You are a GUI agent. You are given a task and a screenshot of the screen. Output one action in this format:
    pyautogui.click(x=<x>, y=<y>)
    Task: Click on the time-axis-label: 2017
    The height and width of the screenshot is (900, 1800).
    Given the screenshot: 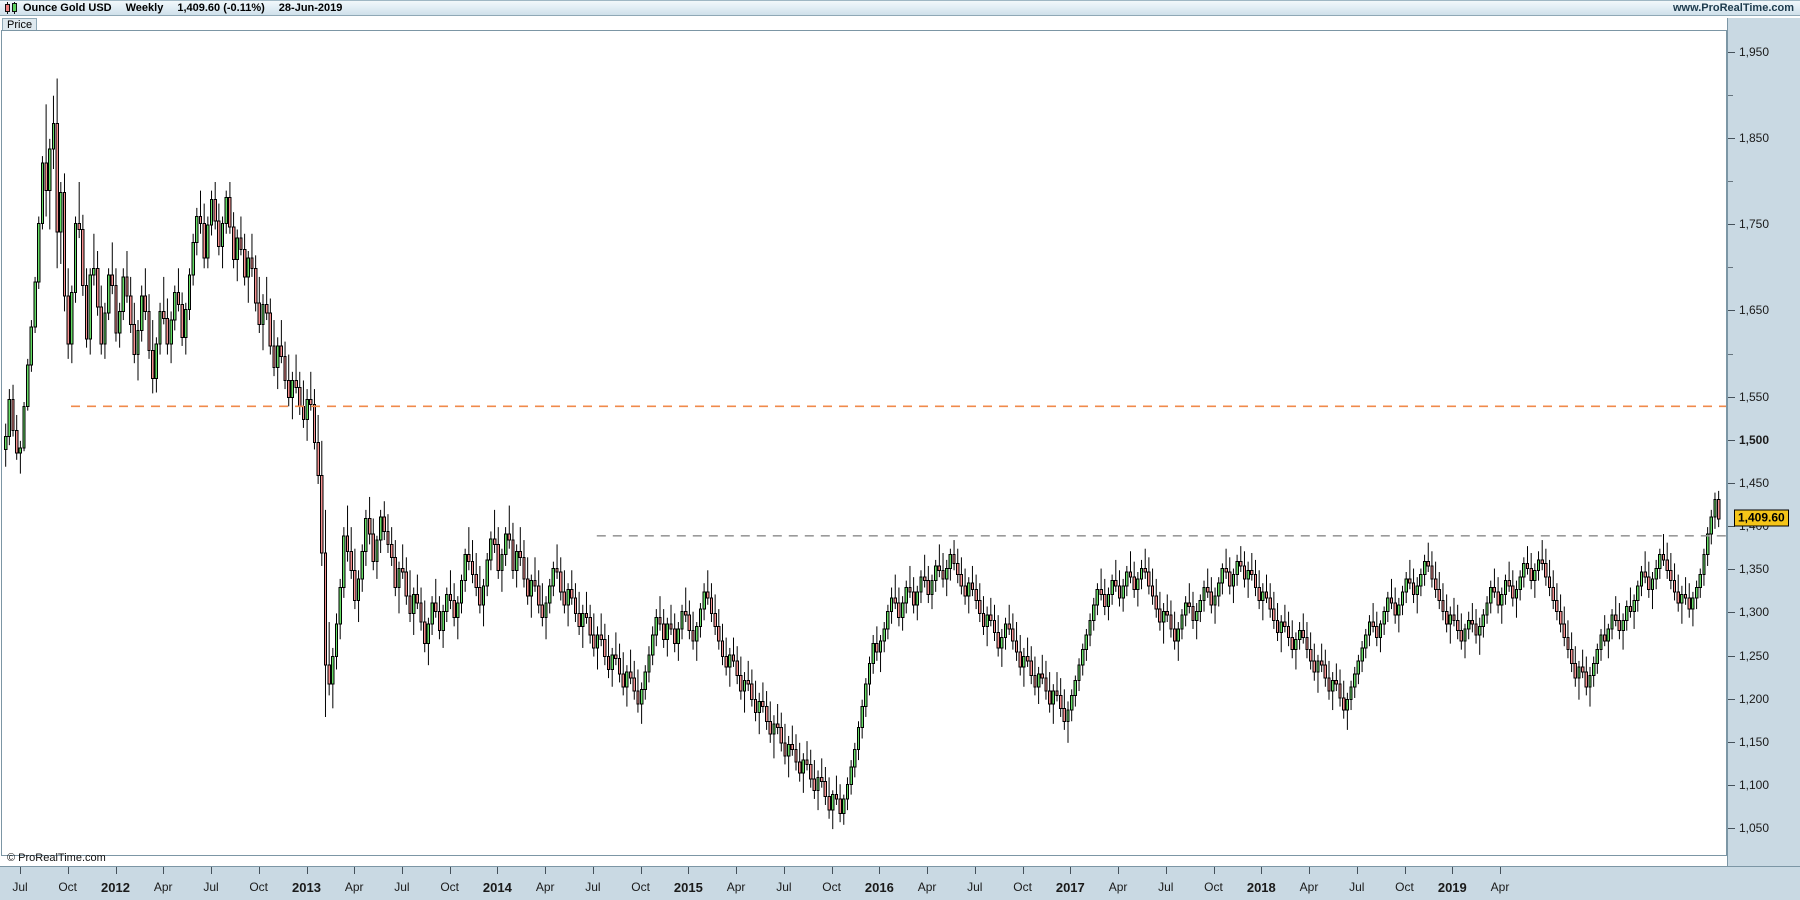 What is the action you would take?
    pyautogui.click(x=1070, y=887)
    